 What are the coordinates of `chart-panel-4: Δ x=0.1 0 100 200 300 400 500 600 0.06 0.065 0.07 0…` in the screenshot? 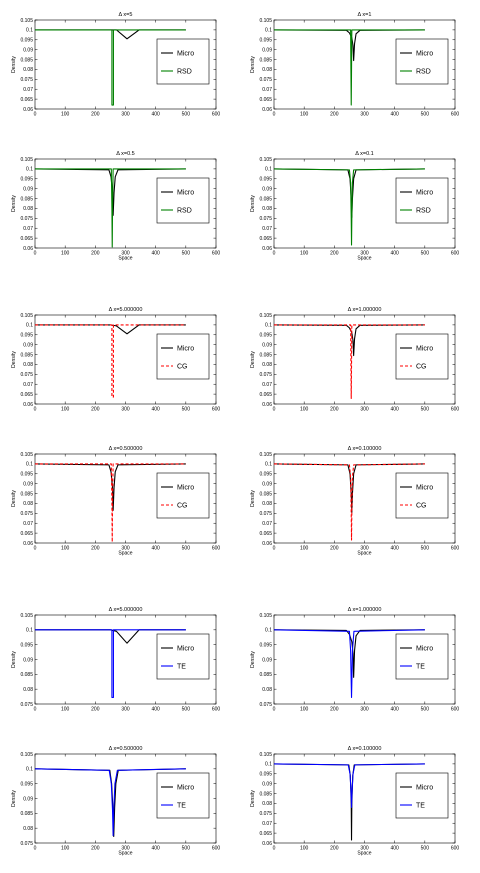 It's located at (354, 206).